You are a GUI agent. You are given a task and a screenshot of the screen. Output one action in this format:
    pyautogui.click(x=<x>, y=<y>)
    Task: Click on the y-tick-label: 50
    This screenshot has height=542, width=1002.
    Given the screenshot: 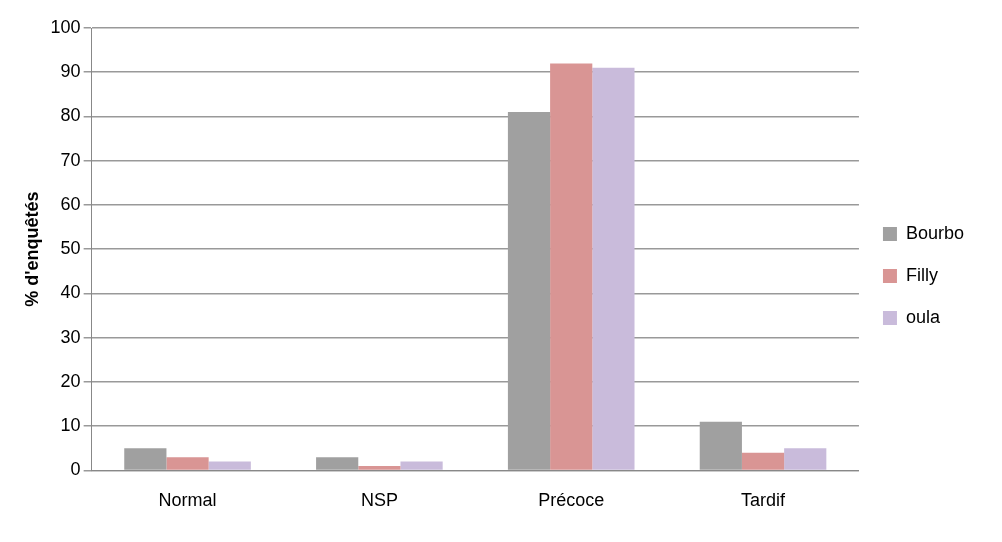 What is the action you would take?
    pyautogui.click(x=70, y=248)
    